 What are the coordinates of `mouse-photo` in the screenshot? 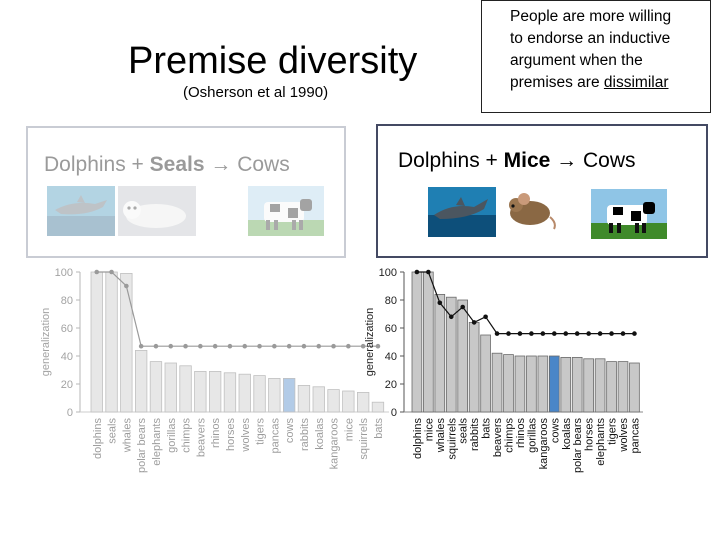 It's located at (529, 209).